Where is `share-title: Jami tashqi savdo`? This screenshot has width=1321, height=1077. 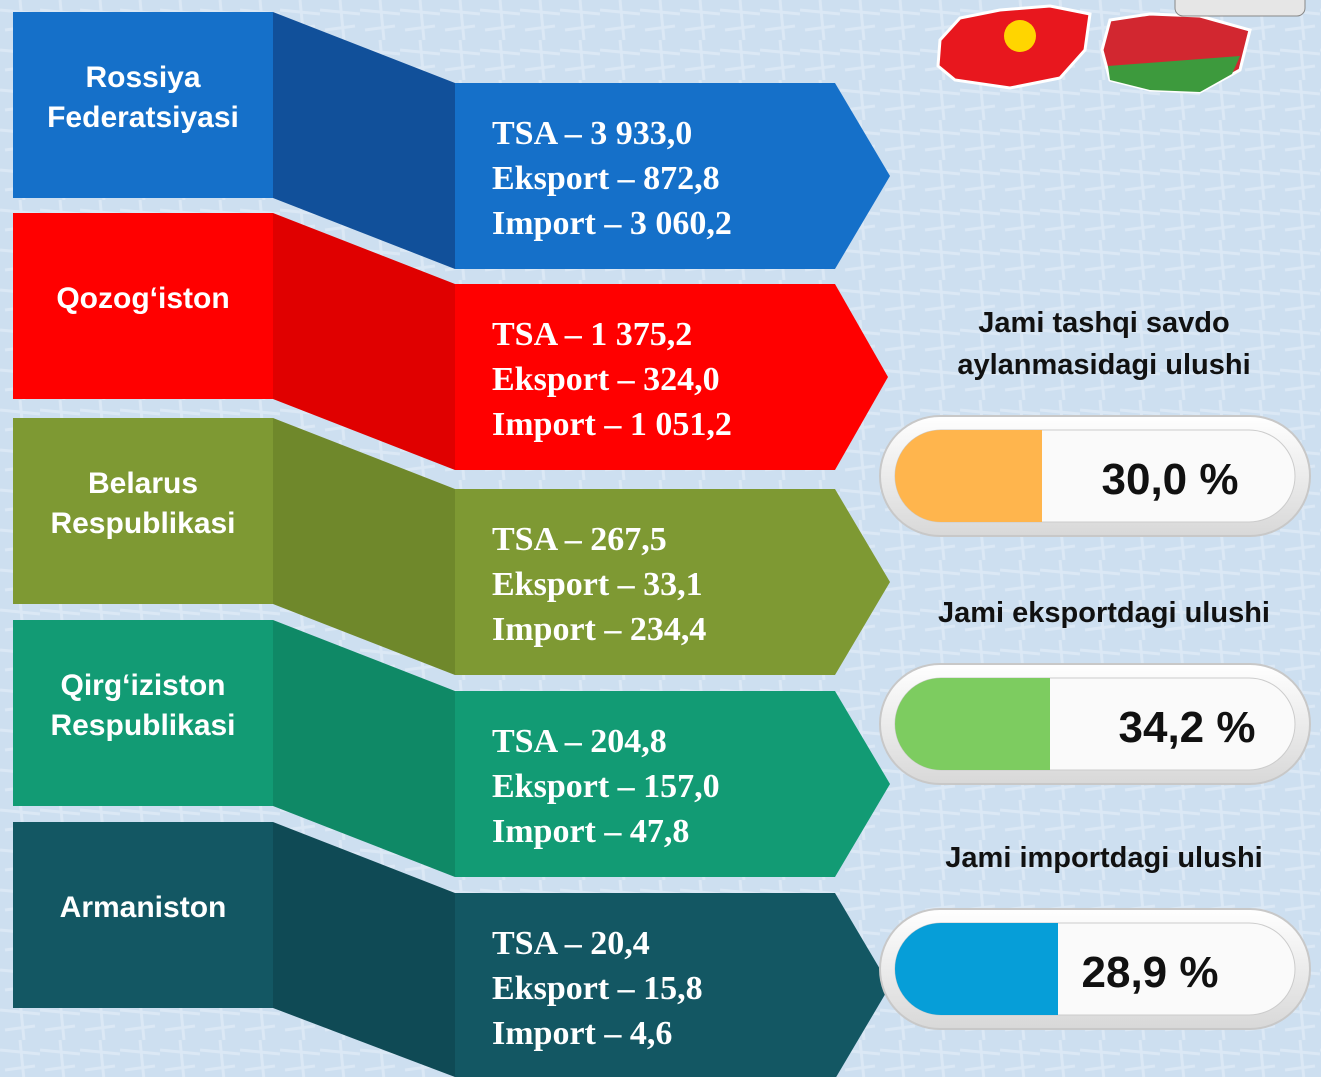
share-title: Jami tashqi savdo is located at coordinates (1103, 323).